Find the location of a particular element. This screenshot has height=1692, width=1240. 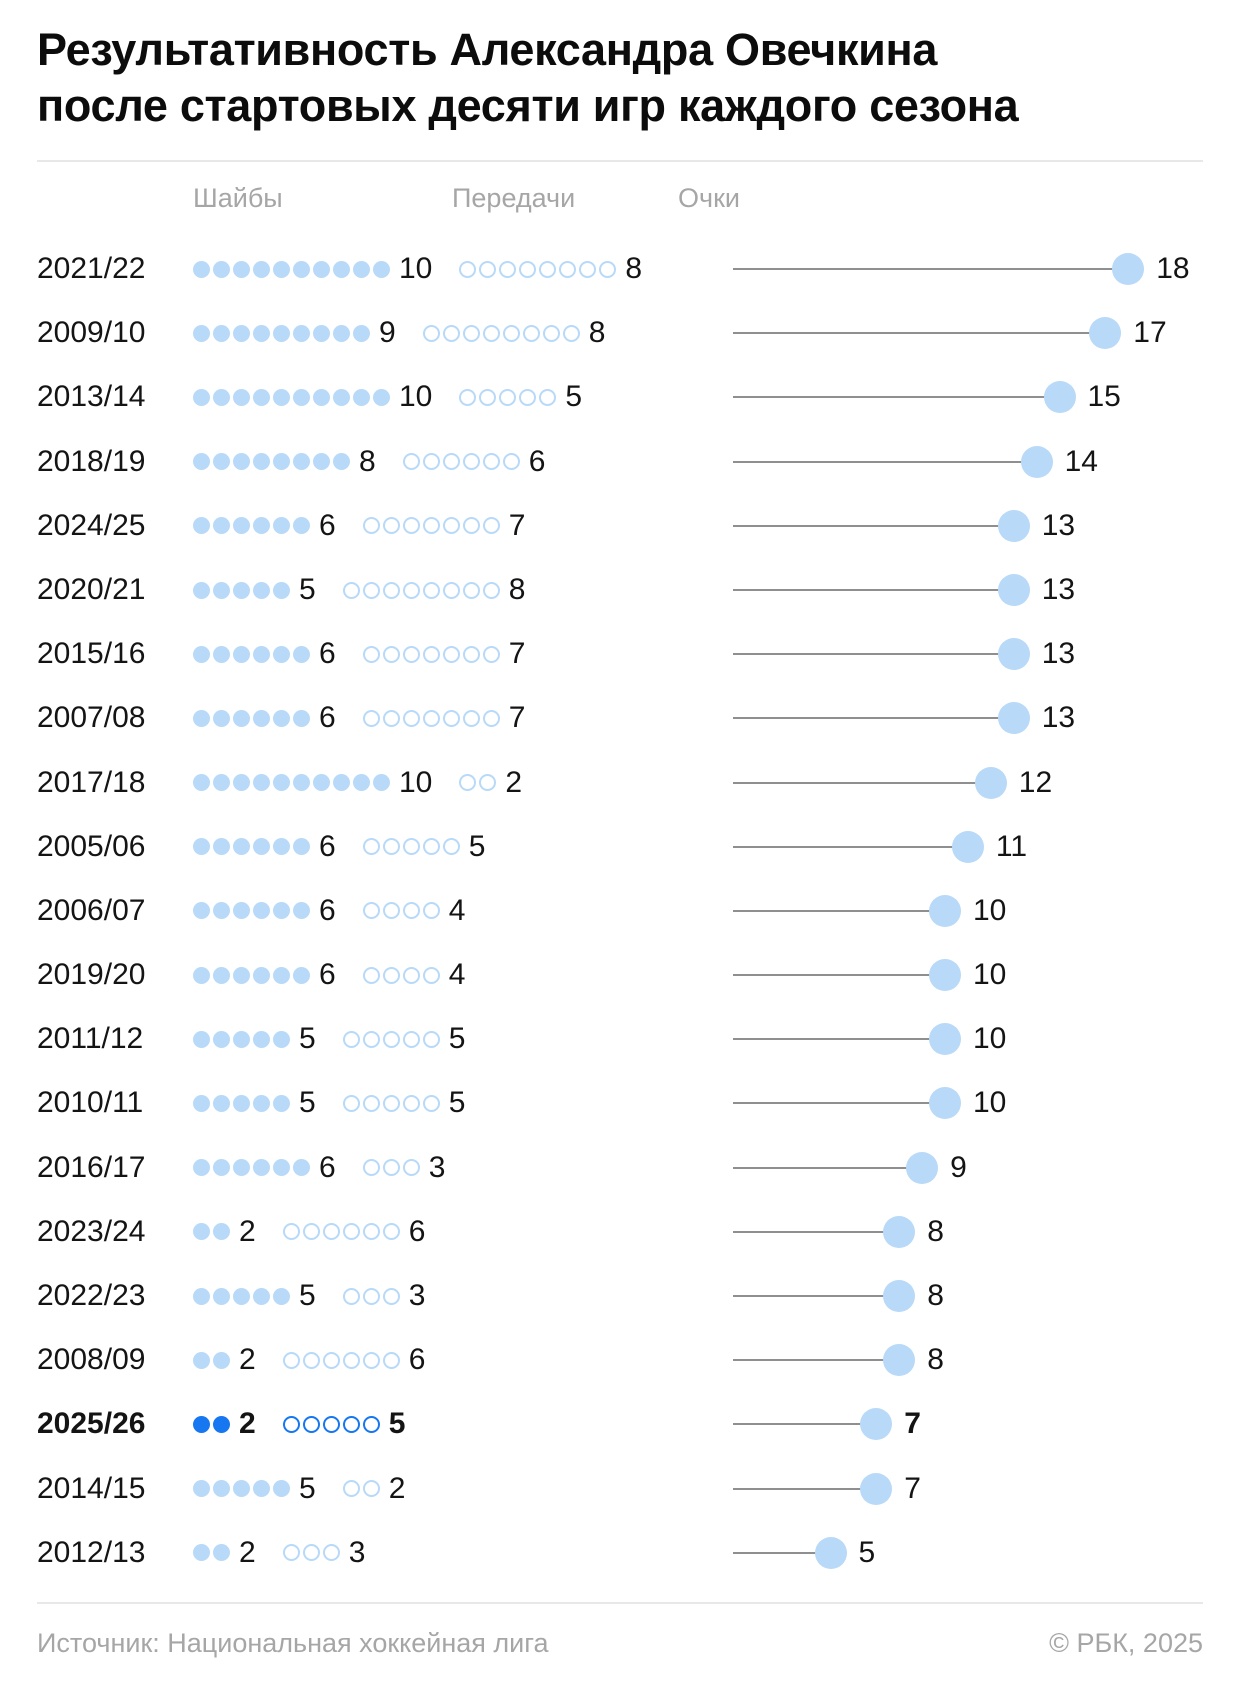

season-label: 2015/16 is located at coordinates (91, 654).